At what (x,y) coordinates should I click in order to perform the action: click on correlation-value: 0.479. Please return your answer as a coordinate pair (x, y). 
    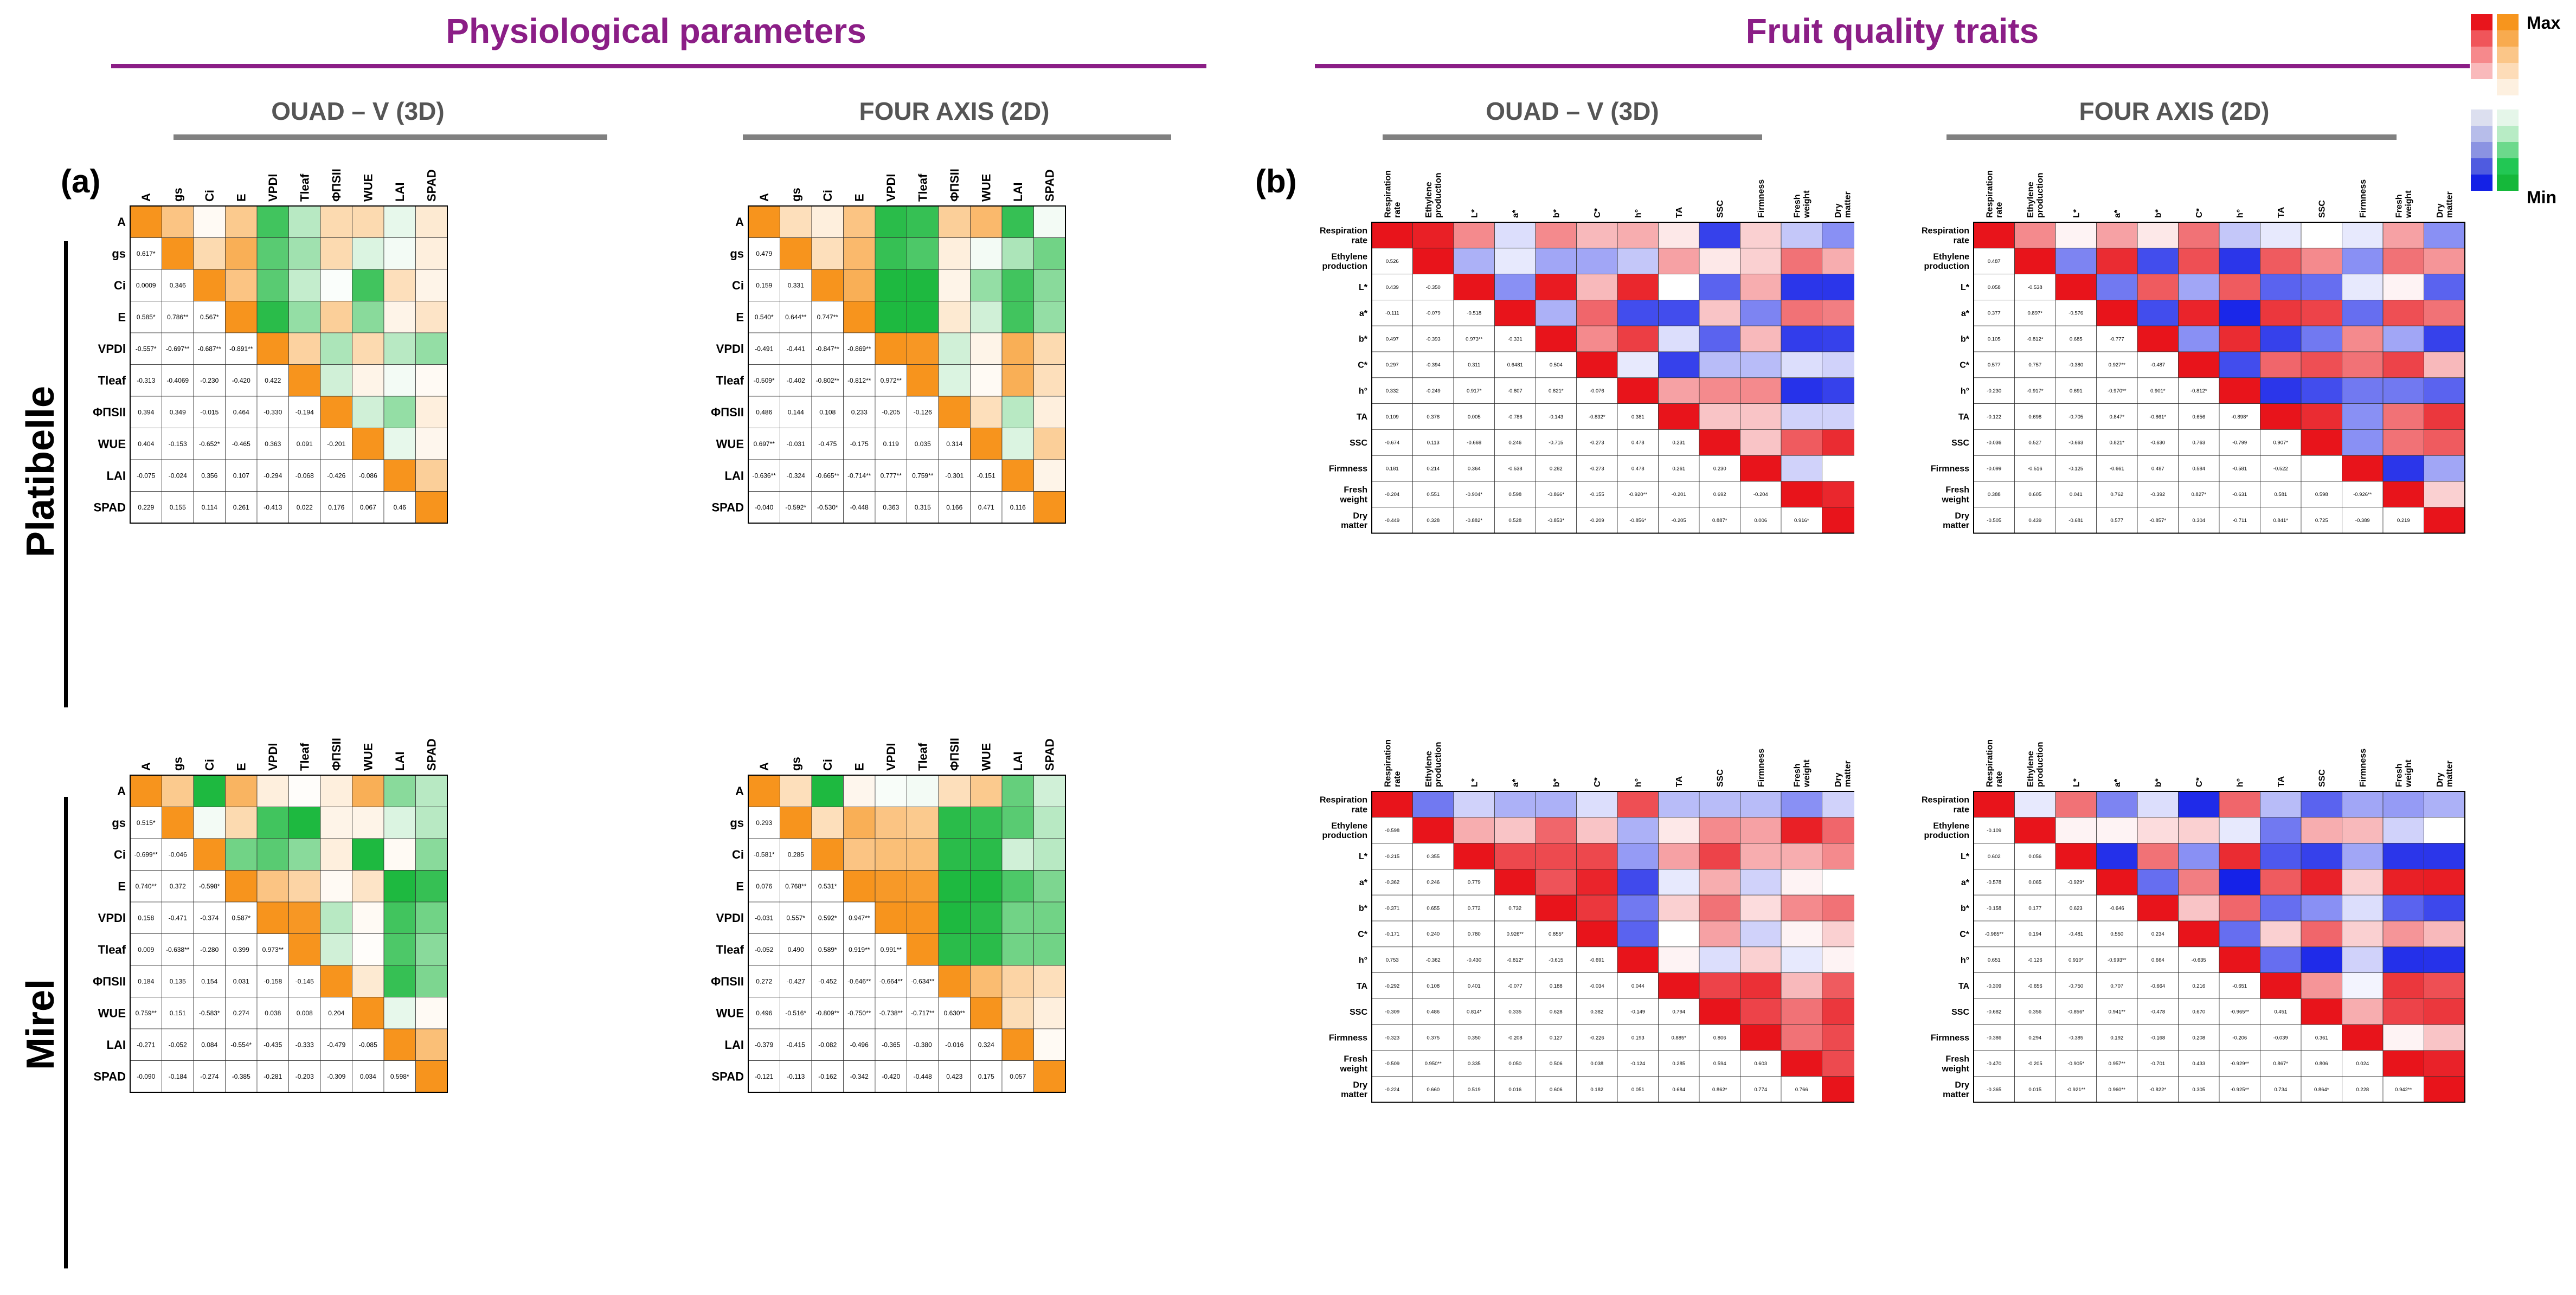
    Looking at the image, I should click on (764, 253).